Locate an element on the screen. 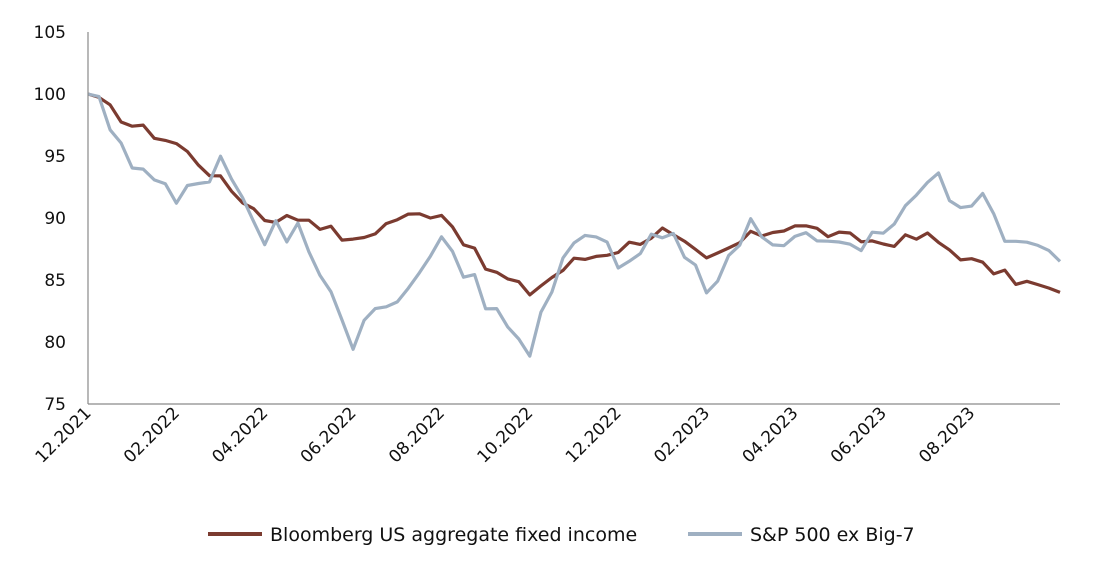  y-tick-label: 100 is located at coordinates (50, 95).